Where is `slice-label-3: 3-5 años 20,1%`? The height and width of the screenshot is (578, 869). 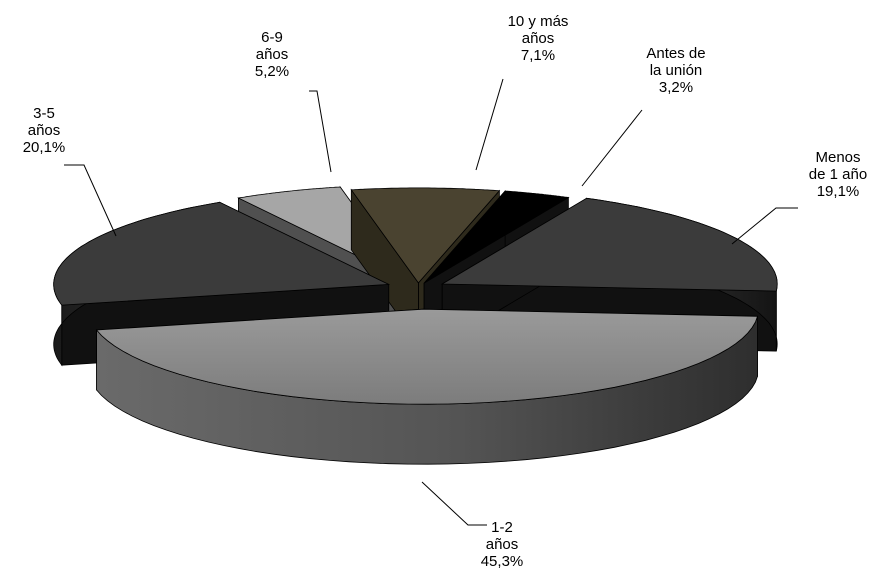
slice-label-3: 3-5 años 20,1% is located at coordinates (44, 130).